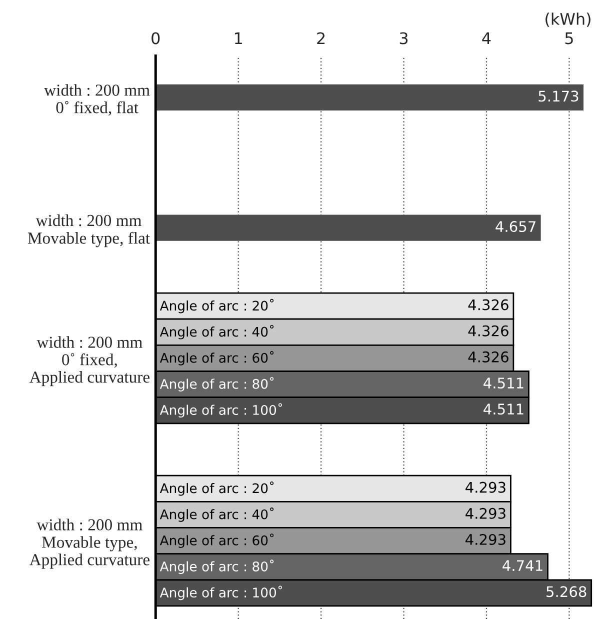 The image size is (594, 619). What do you see at coordinates (156, 38) in the screenshot?
I see `x-tick-label: 0` at bounding box center [156, 38].